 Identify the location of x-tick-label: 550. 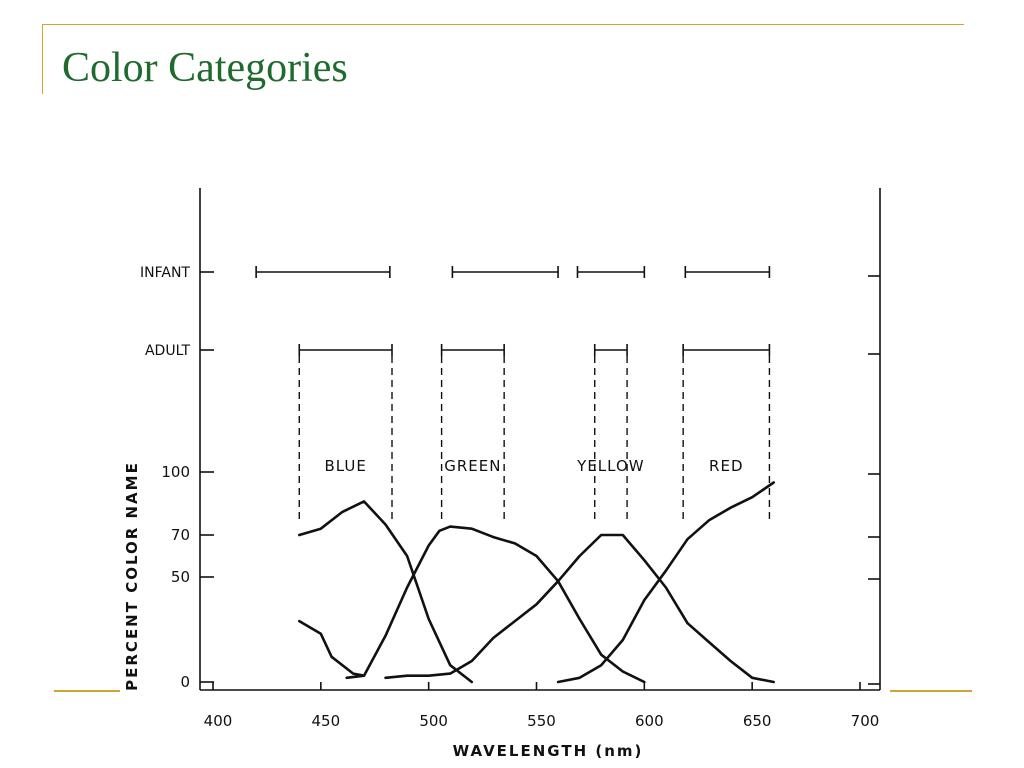
(541, 721).